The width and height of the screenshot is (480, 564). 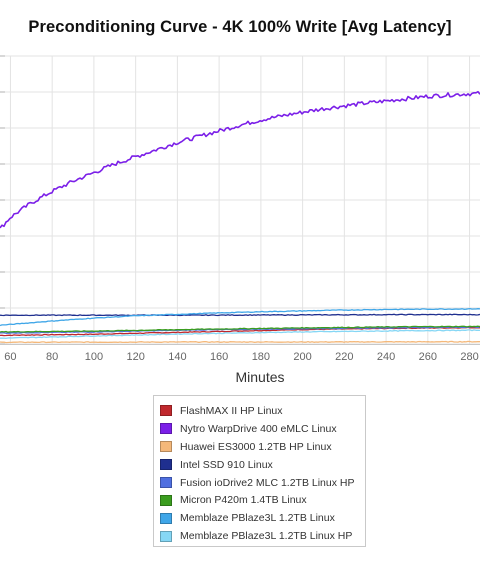 I want to click on x-tick-label: 220, so click(x=344, y=357).